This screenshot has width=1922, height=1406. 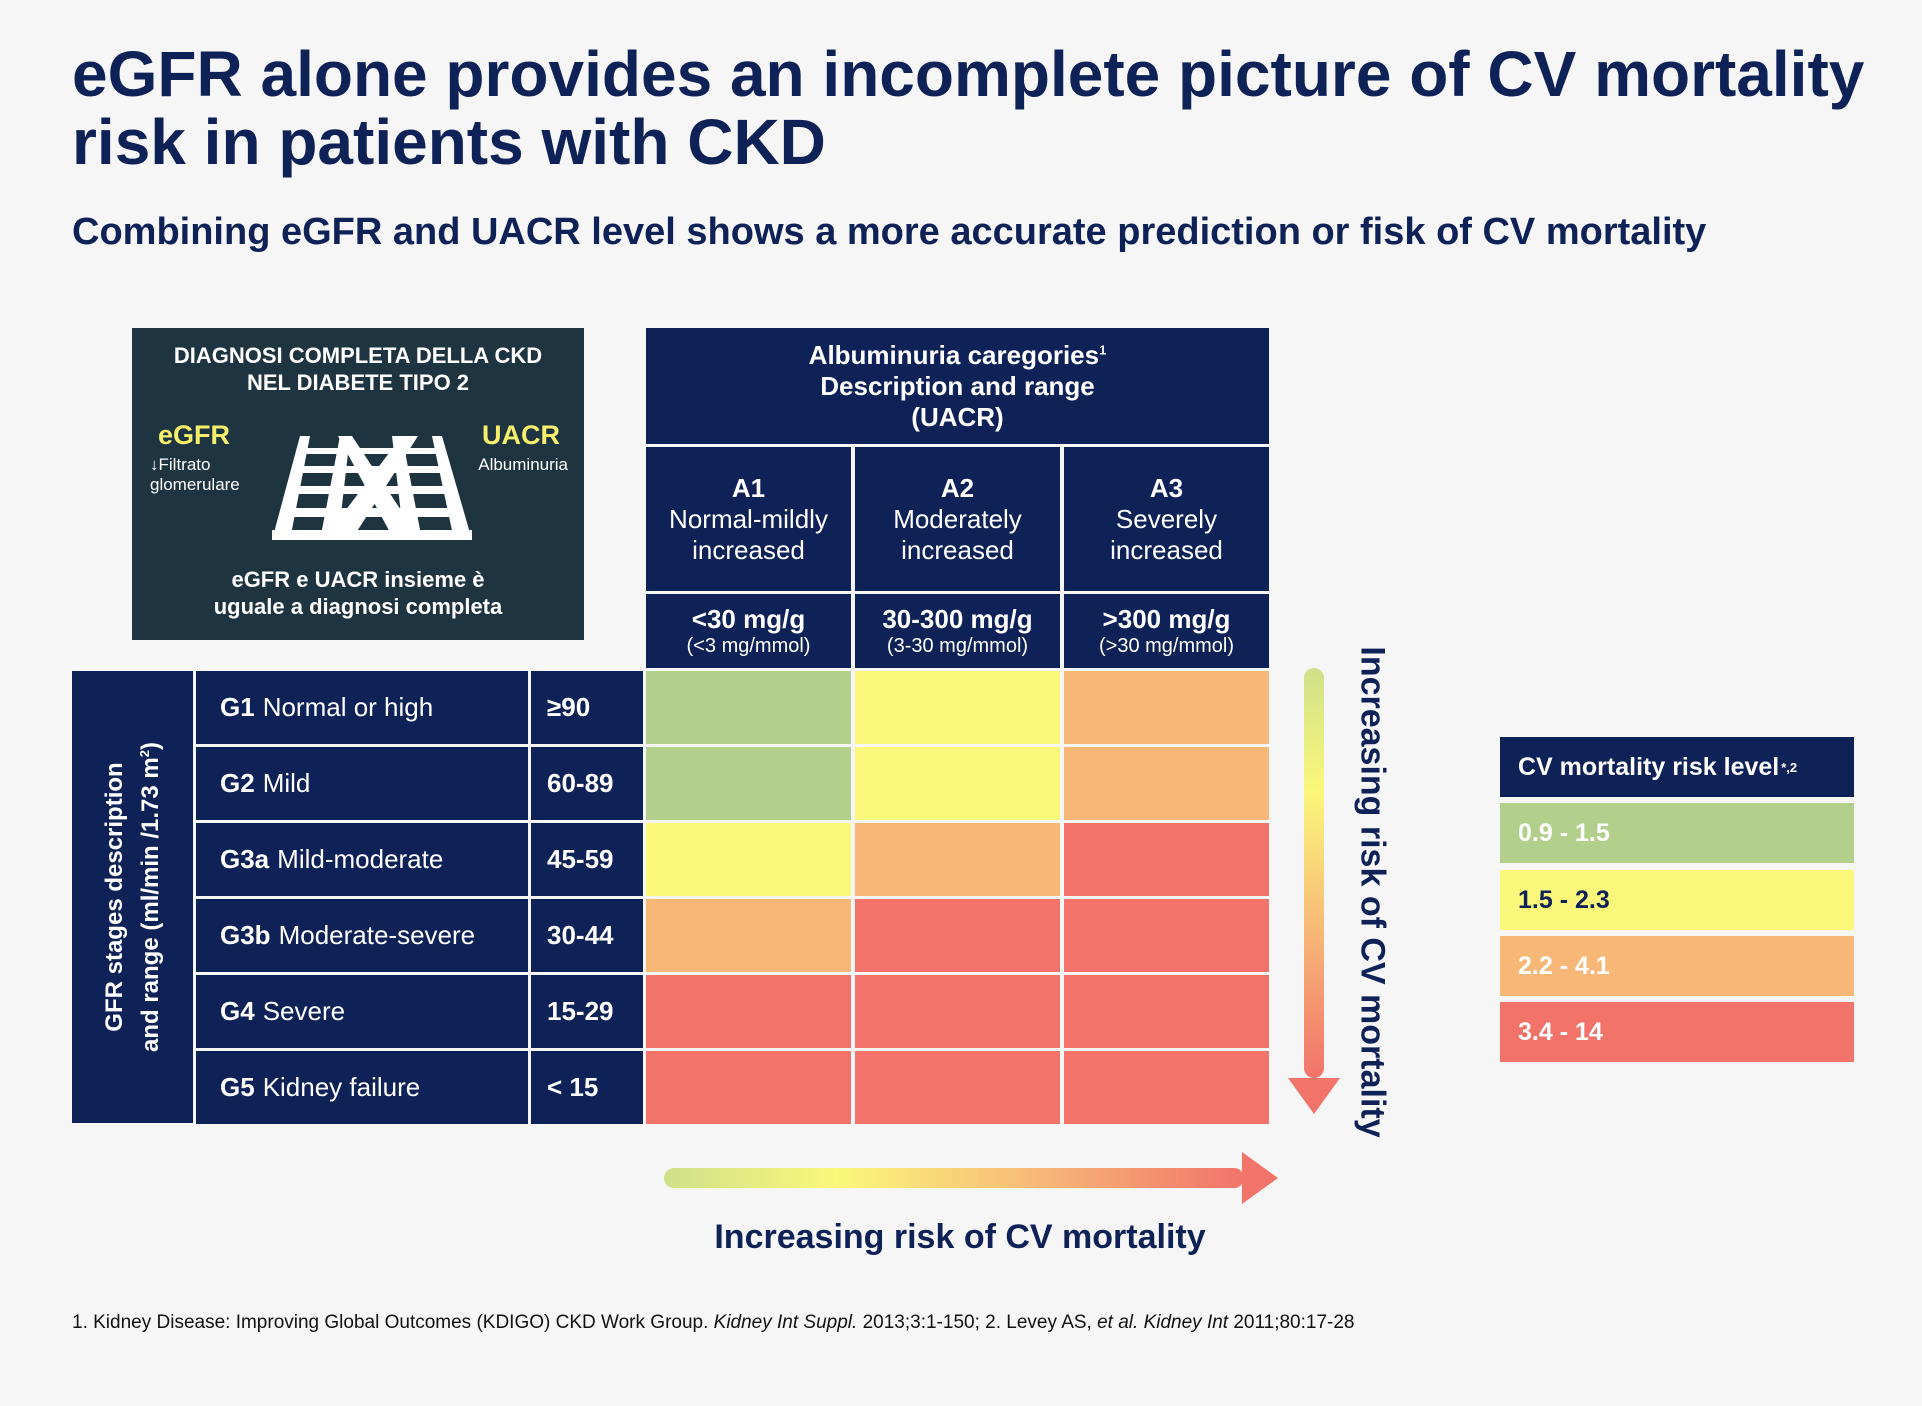 What do you see at coordinates (195, 474) in the screenshot?
I see `egfr-sublabel: ↓Filtrato glomerulare` at bounding box center [195, 474].